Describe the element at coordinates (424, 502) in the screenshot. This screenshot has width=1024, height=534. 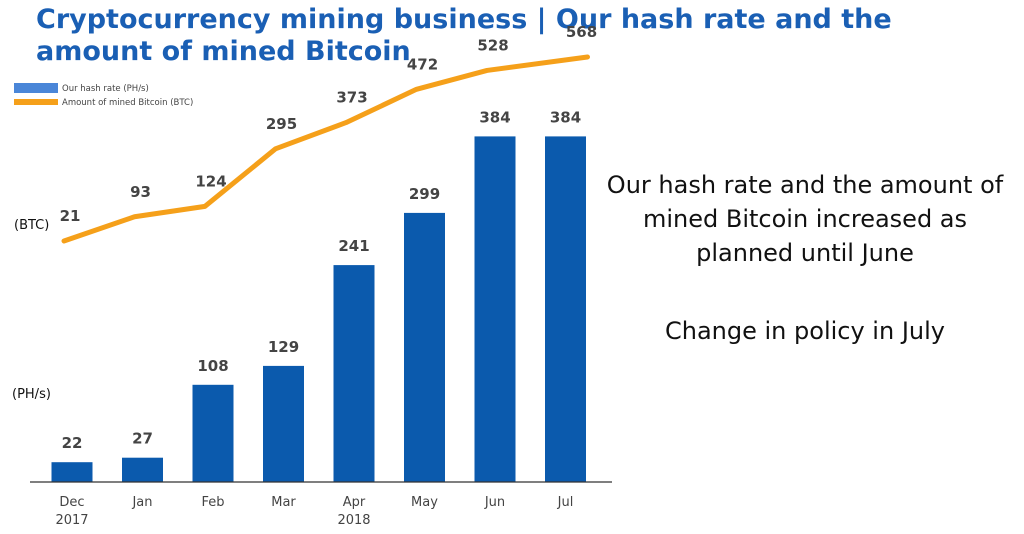
I see `x-tick-label: May` at that location.